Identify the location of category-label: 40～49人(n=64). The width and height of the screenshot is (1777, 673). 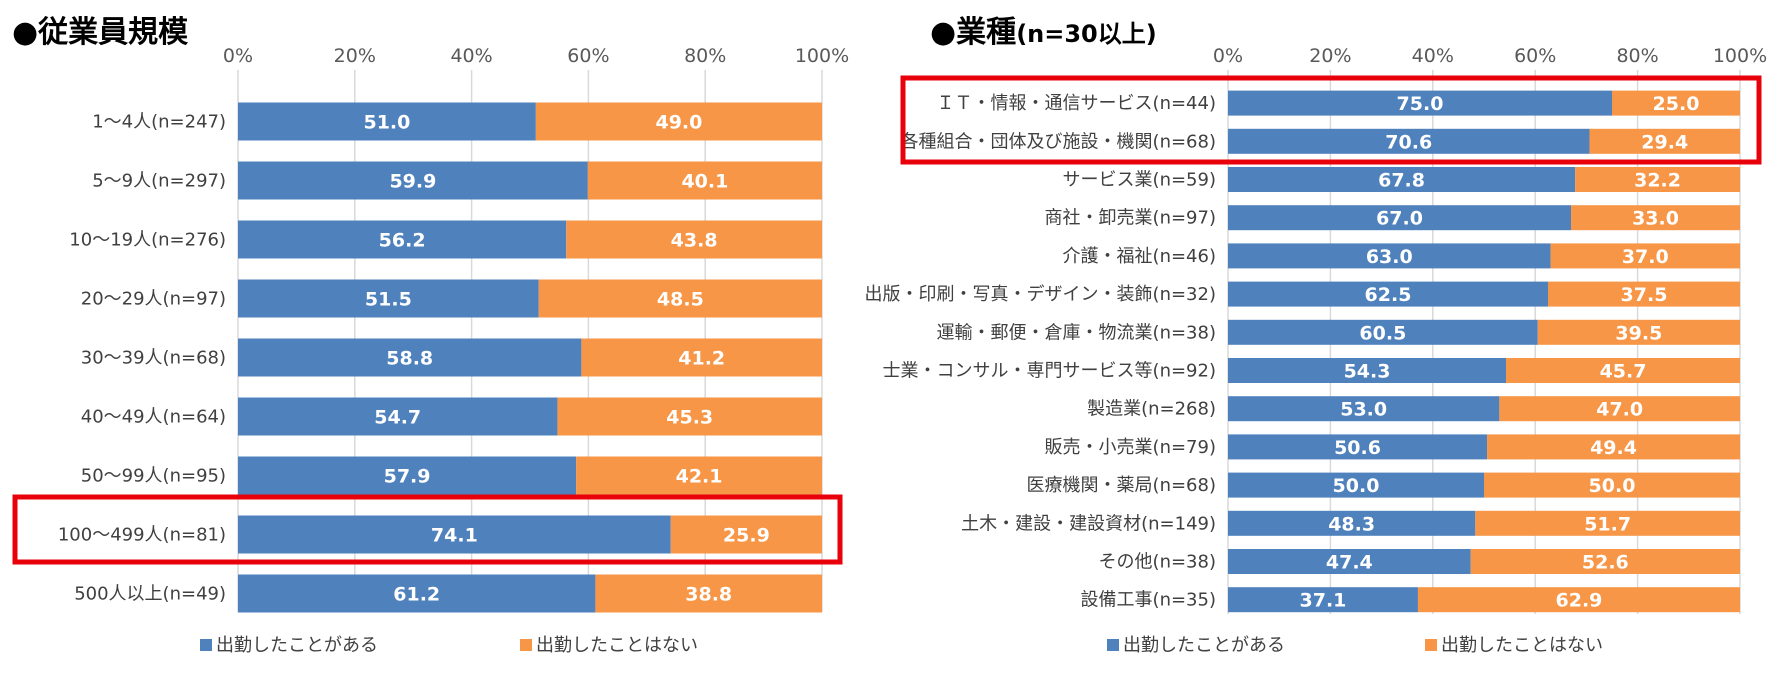
(153, 417).